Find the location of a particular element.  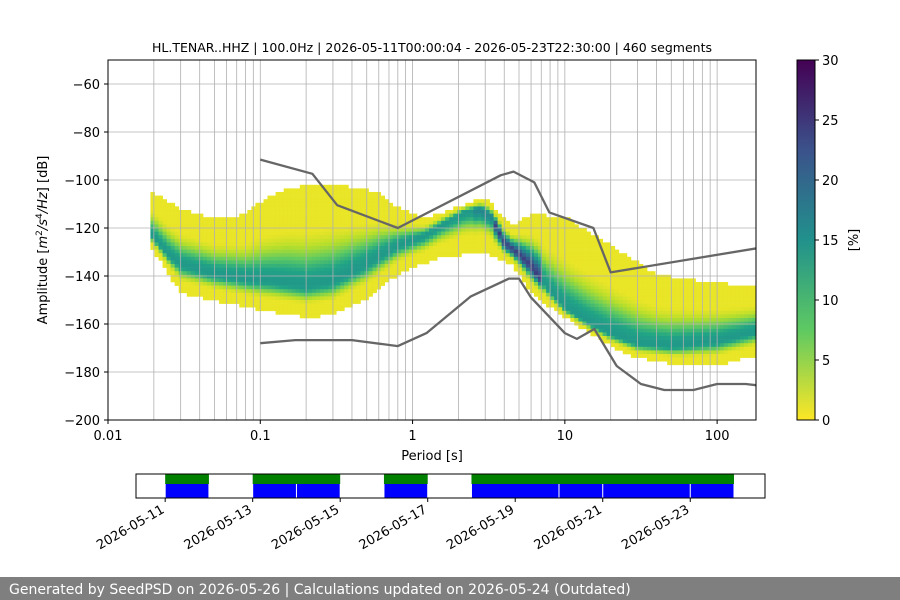

y-label-part: 4 is located at coordinates (40, 216).